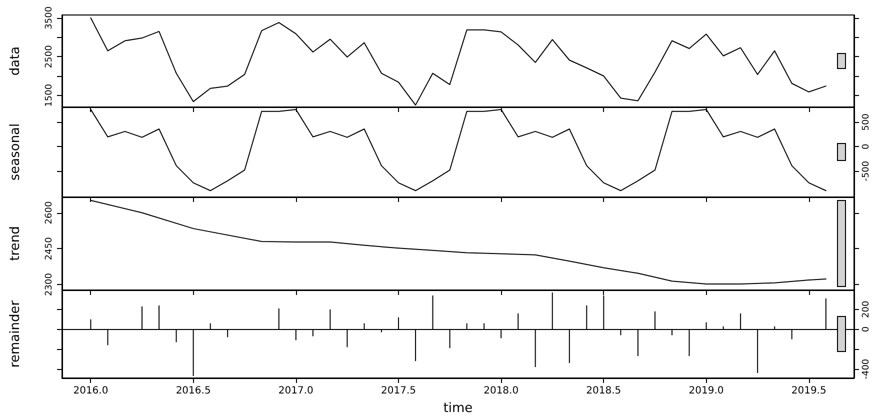  Describe the element at coordinates (49, 284) in the screenshot. I see `y-tick-label: 2300` at that location.